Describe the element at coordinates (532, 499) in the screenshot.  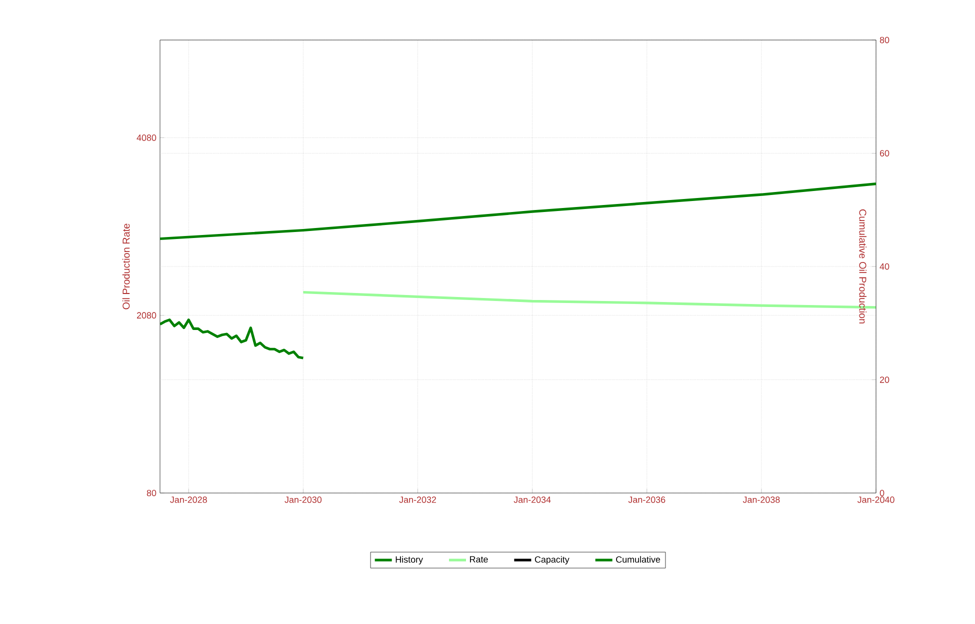
I see `x-tick-label: Jan-2034` at that location.